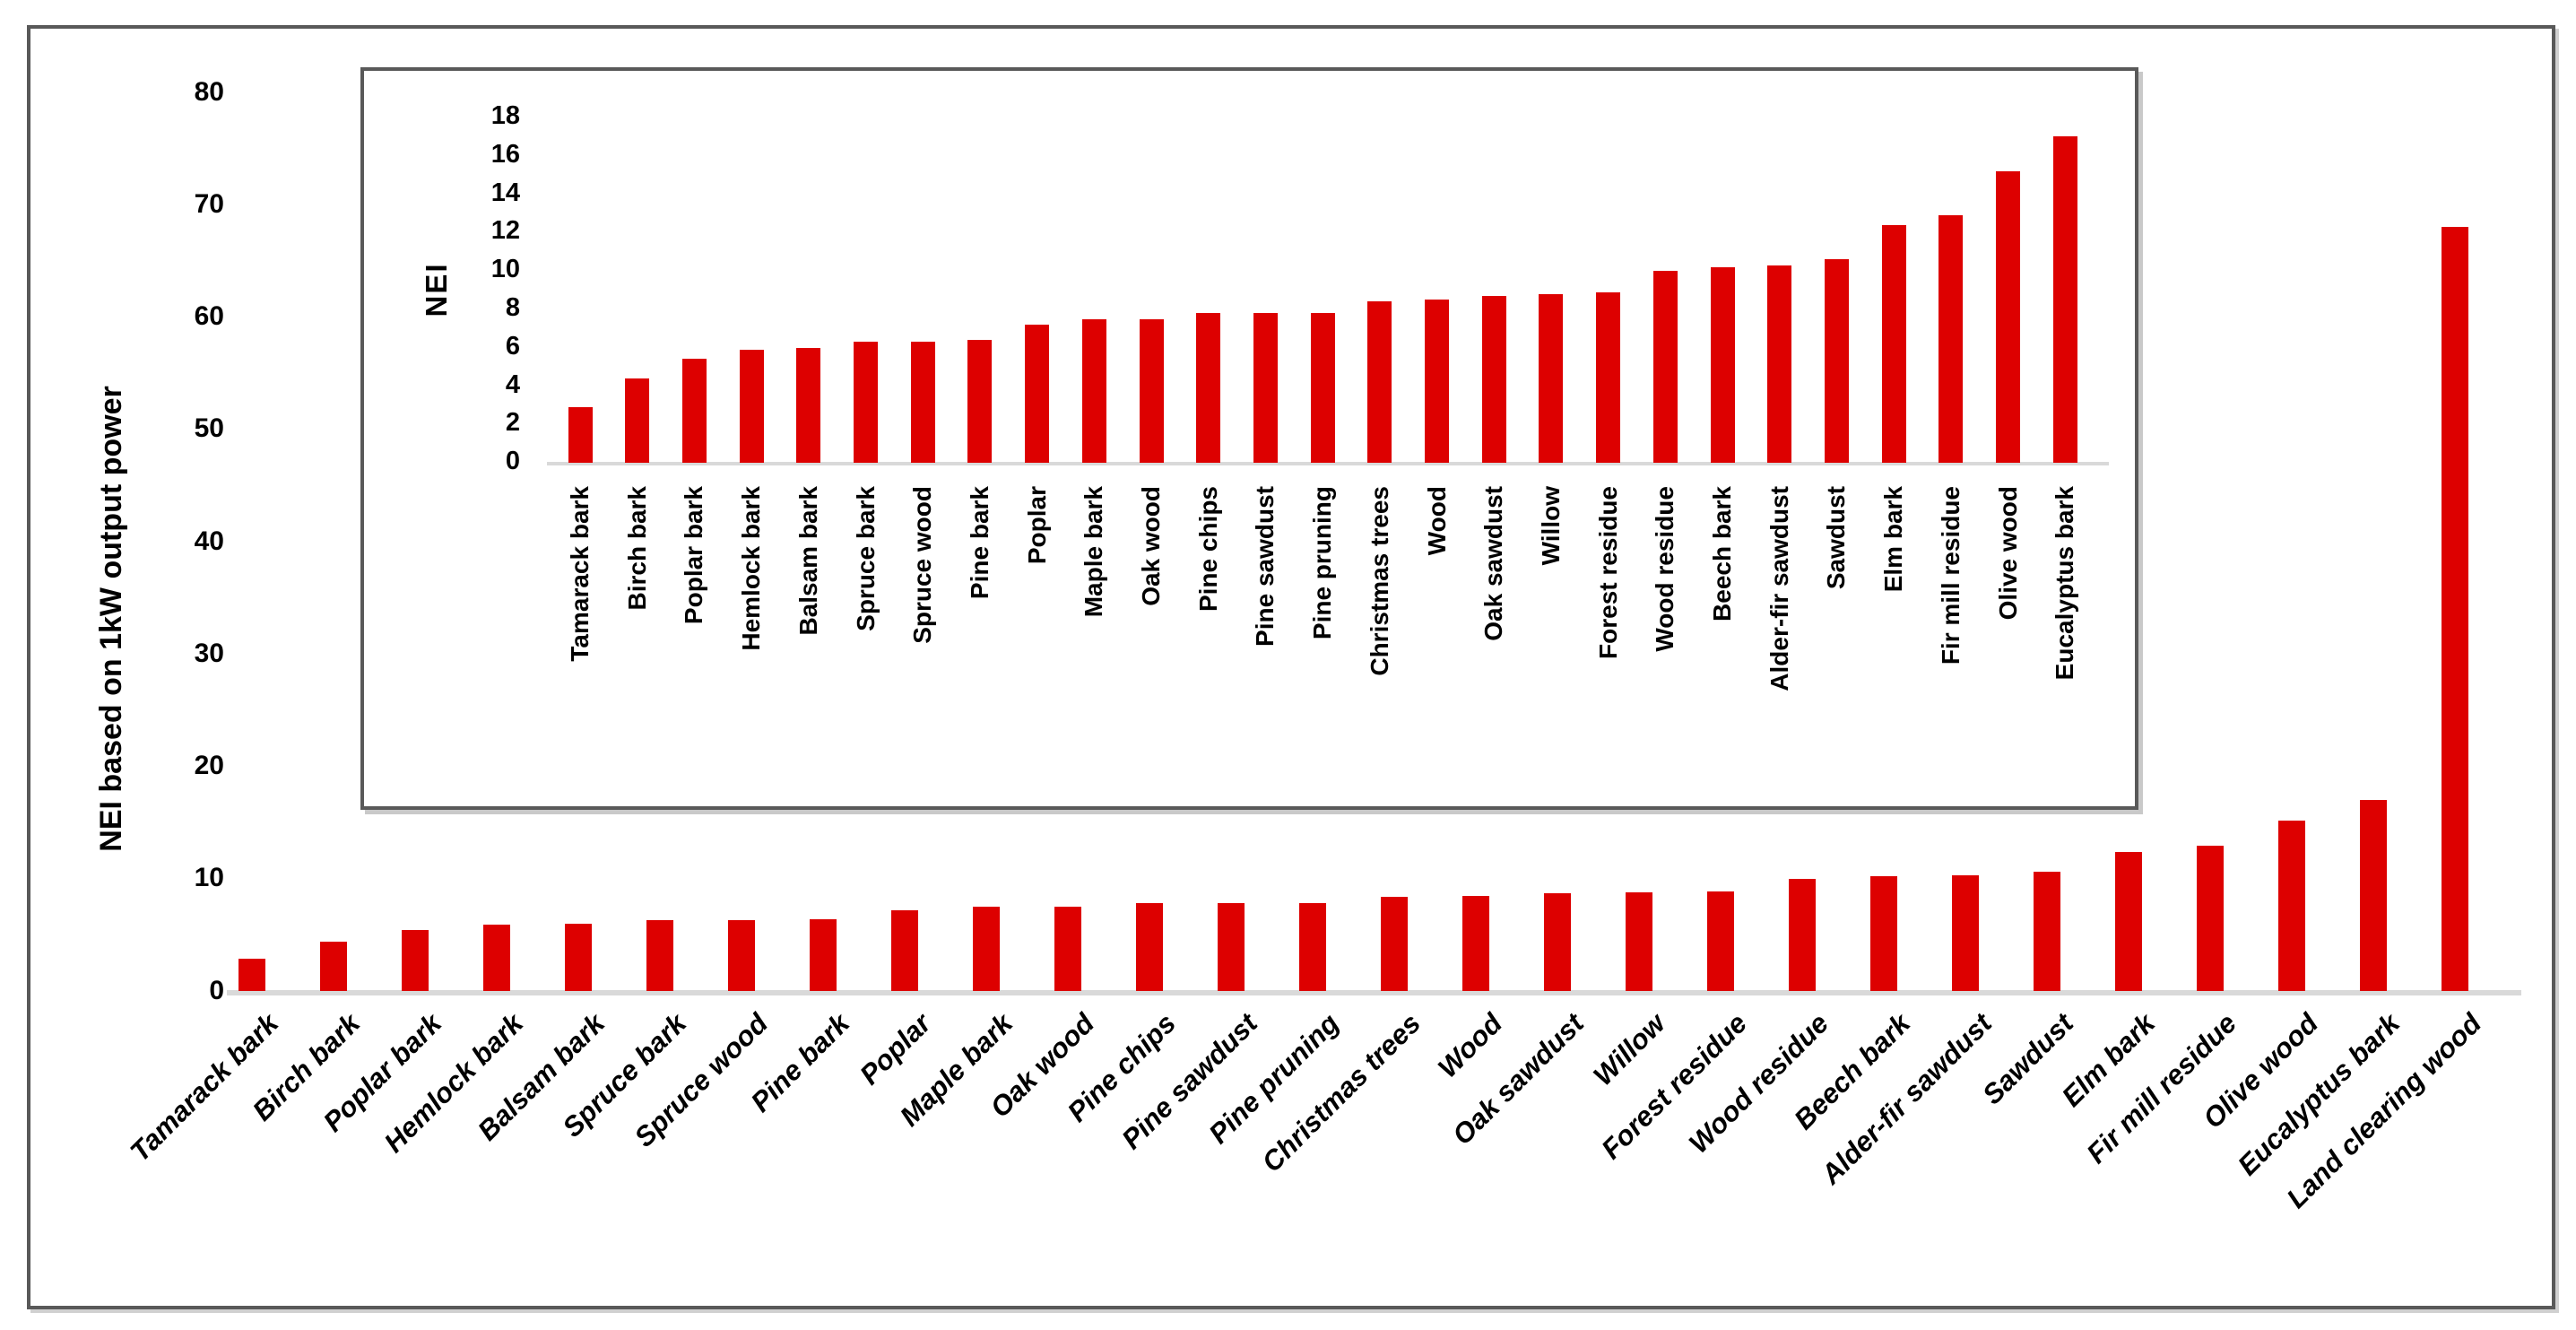 This screenshot has width=2576, height=1330. I want to click on inset-x-tick-label: Wood, so click(1436, 521).